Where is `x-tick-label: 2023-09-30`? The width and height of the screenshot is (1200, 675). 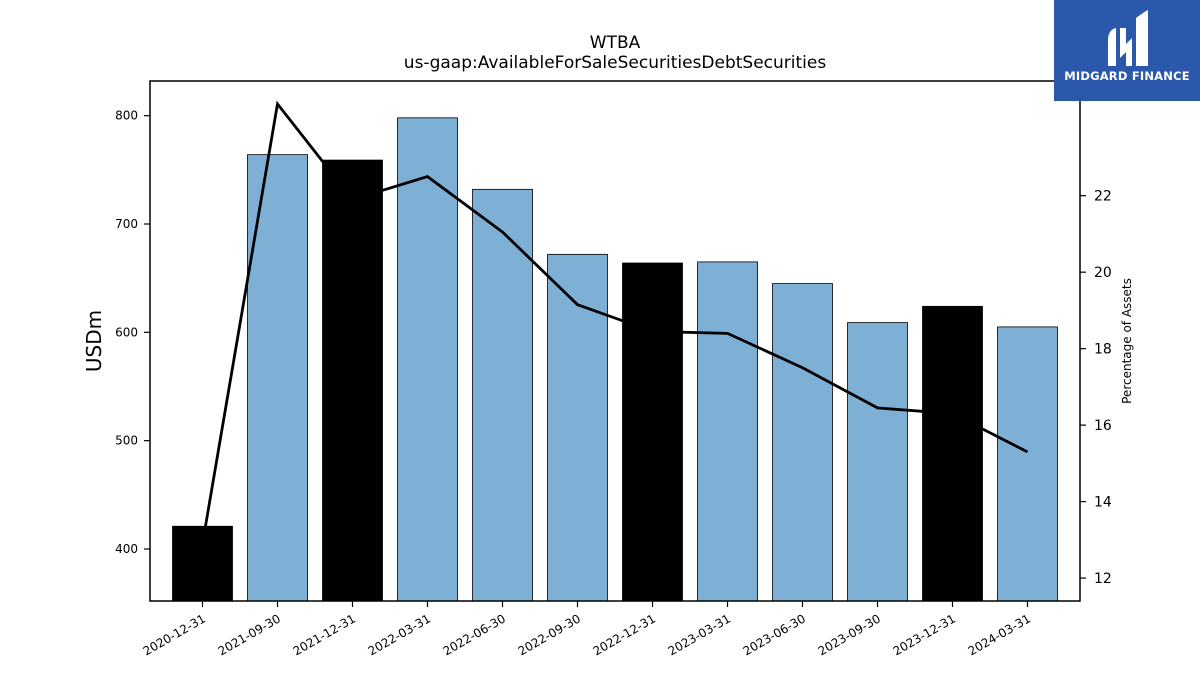
x-tick-label: 2023-09-30 is located at coordinates (849, 634).